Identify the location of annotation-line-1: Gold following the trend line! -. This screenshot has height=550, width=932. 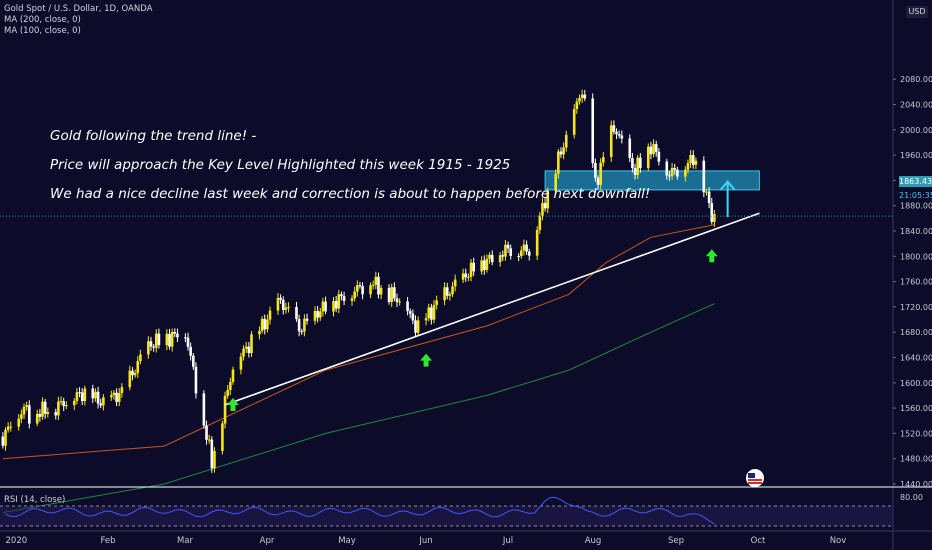
(153, 136).